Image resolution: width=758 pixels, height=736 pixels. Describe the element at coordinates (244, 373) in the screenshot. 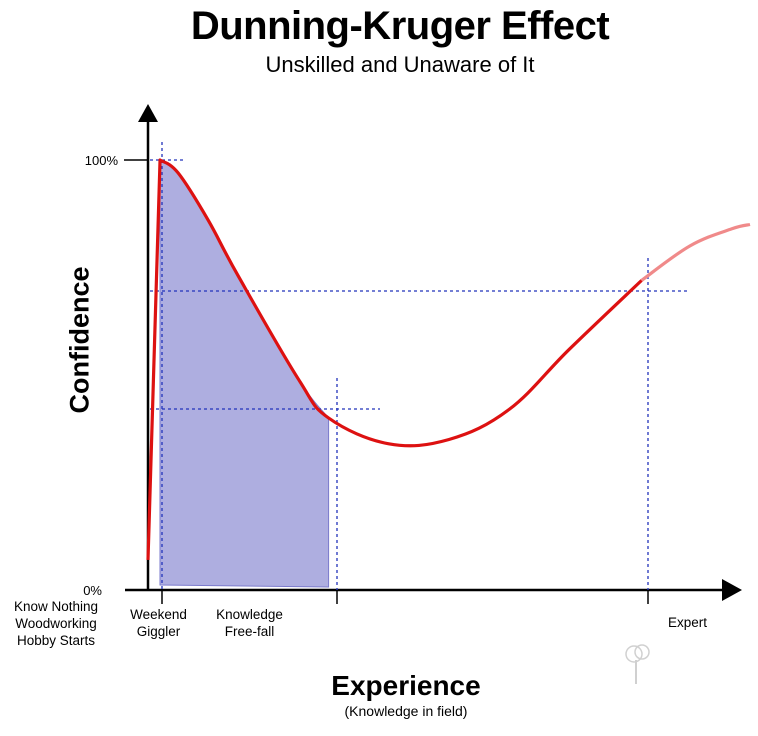

I see `shaded-region` at that location.